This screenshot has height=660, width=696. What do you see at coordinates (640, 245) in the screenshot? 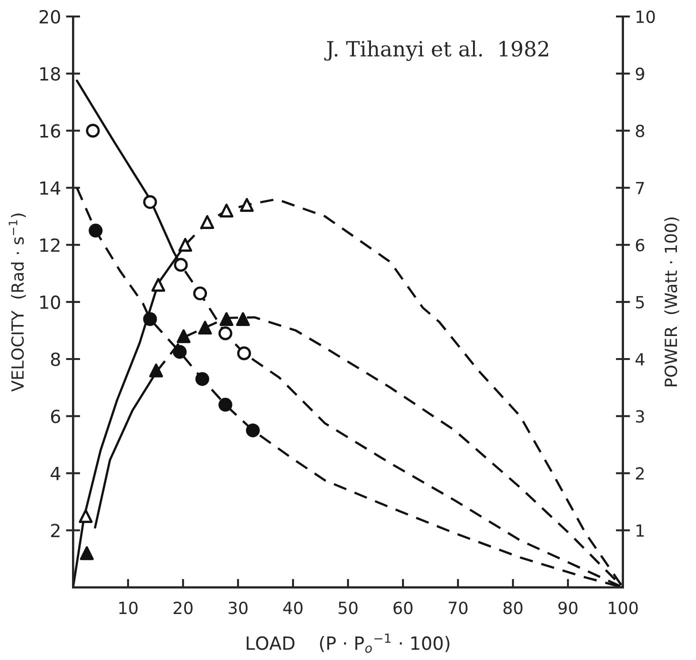
I see `y2-tick-label: 6` at bounding box center [640, 245].